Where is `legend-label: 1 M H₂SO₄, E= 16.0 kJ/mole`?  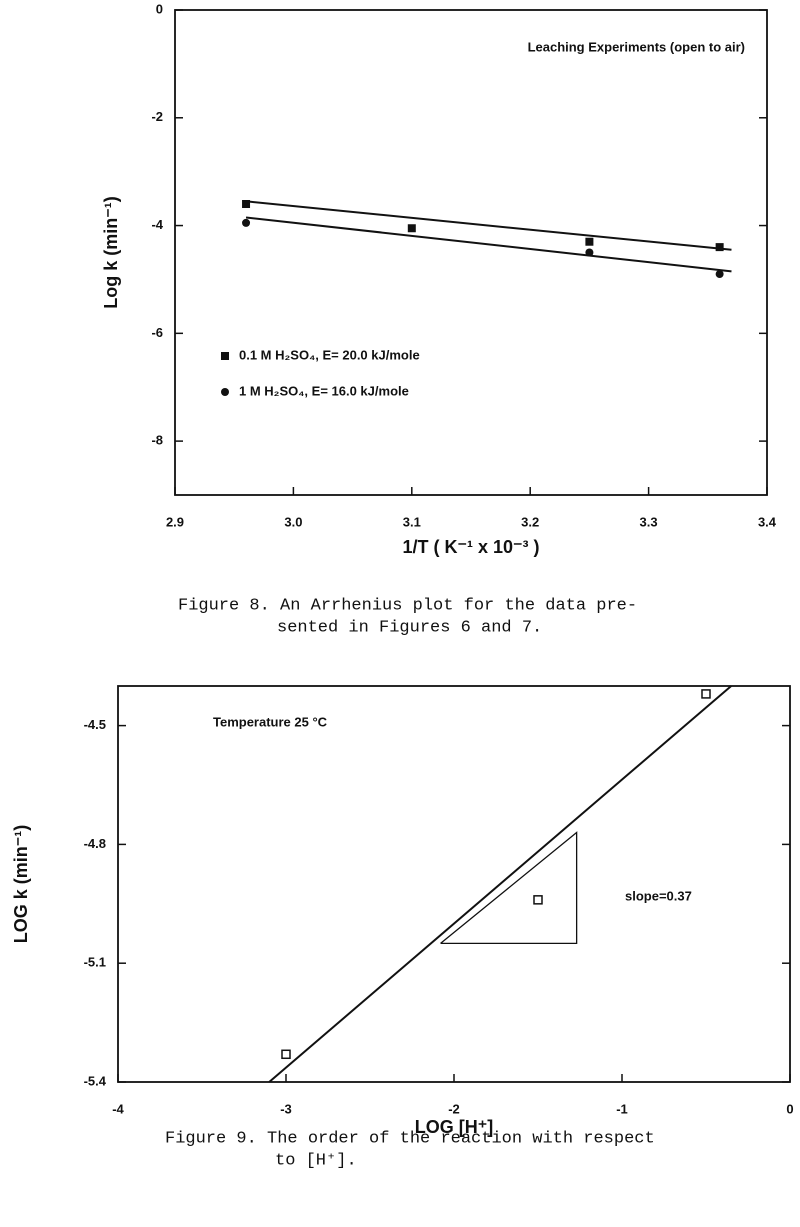 legend-label: 1 M H₂SO₄, E= 16.0 kJ/mole is located at coordinates (324, 390).